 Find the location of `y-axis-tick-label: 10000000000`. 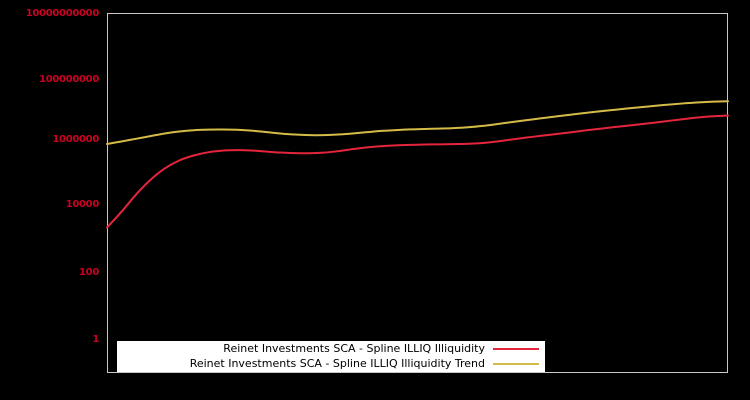

y-axis-tick-label: 10000000000 is located at coordinates (62, 13).